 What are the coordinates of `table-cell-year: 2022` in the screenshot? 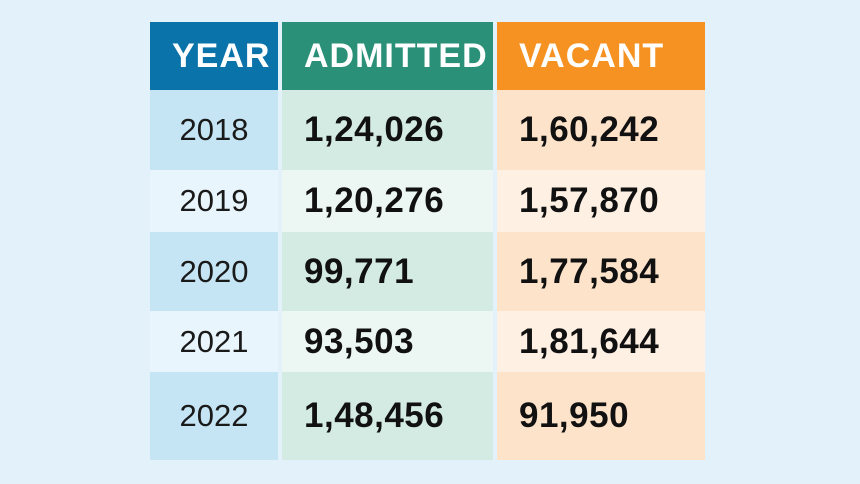 It's located at (214, 416).